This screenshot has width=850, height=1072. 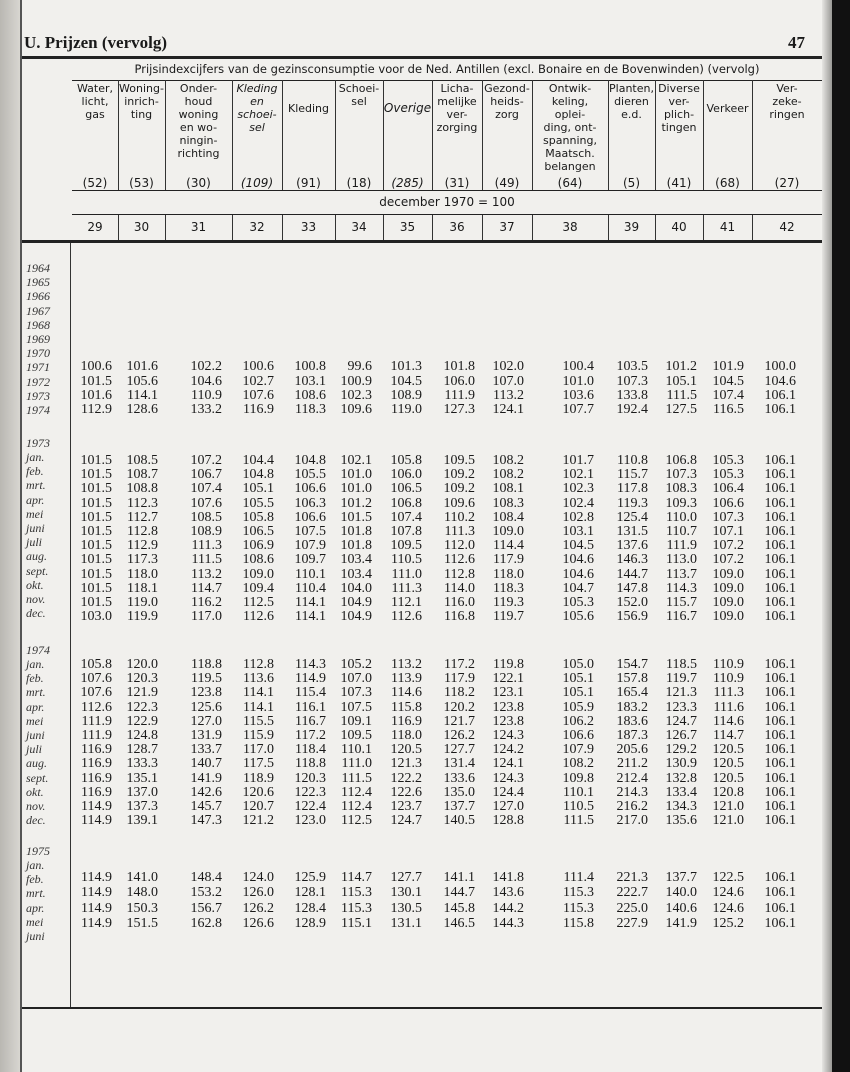 What do you see at coordinates (38, 353) in the screenshot?
I see `row-label-year: 1970` at bounding box center [38, 353].